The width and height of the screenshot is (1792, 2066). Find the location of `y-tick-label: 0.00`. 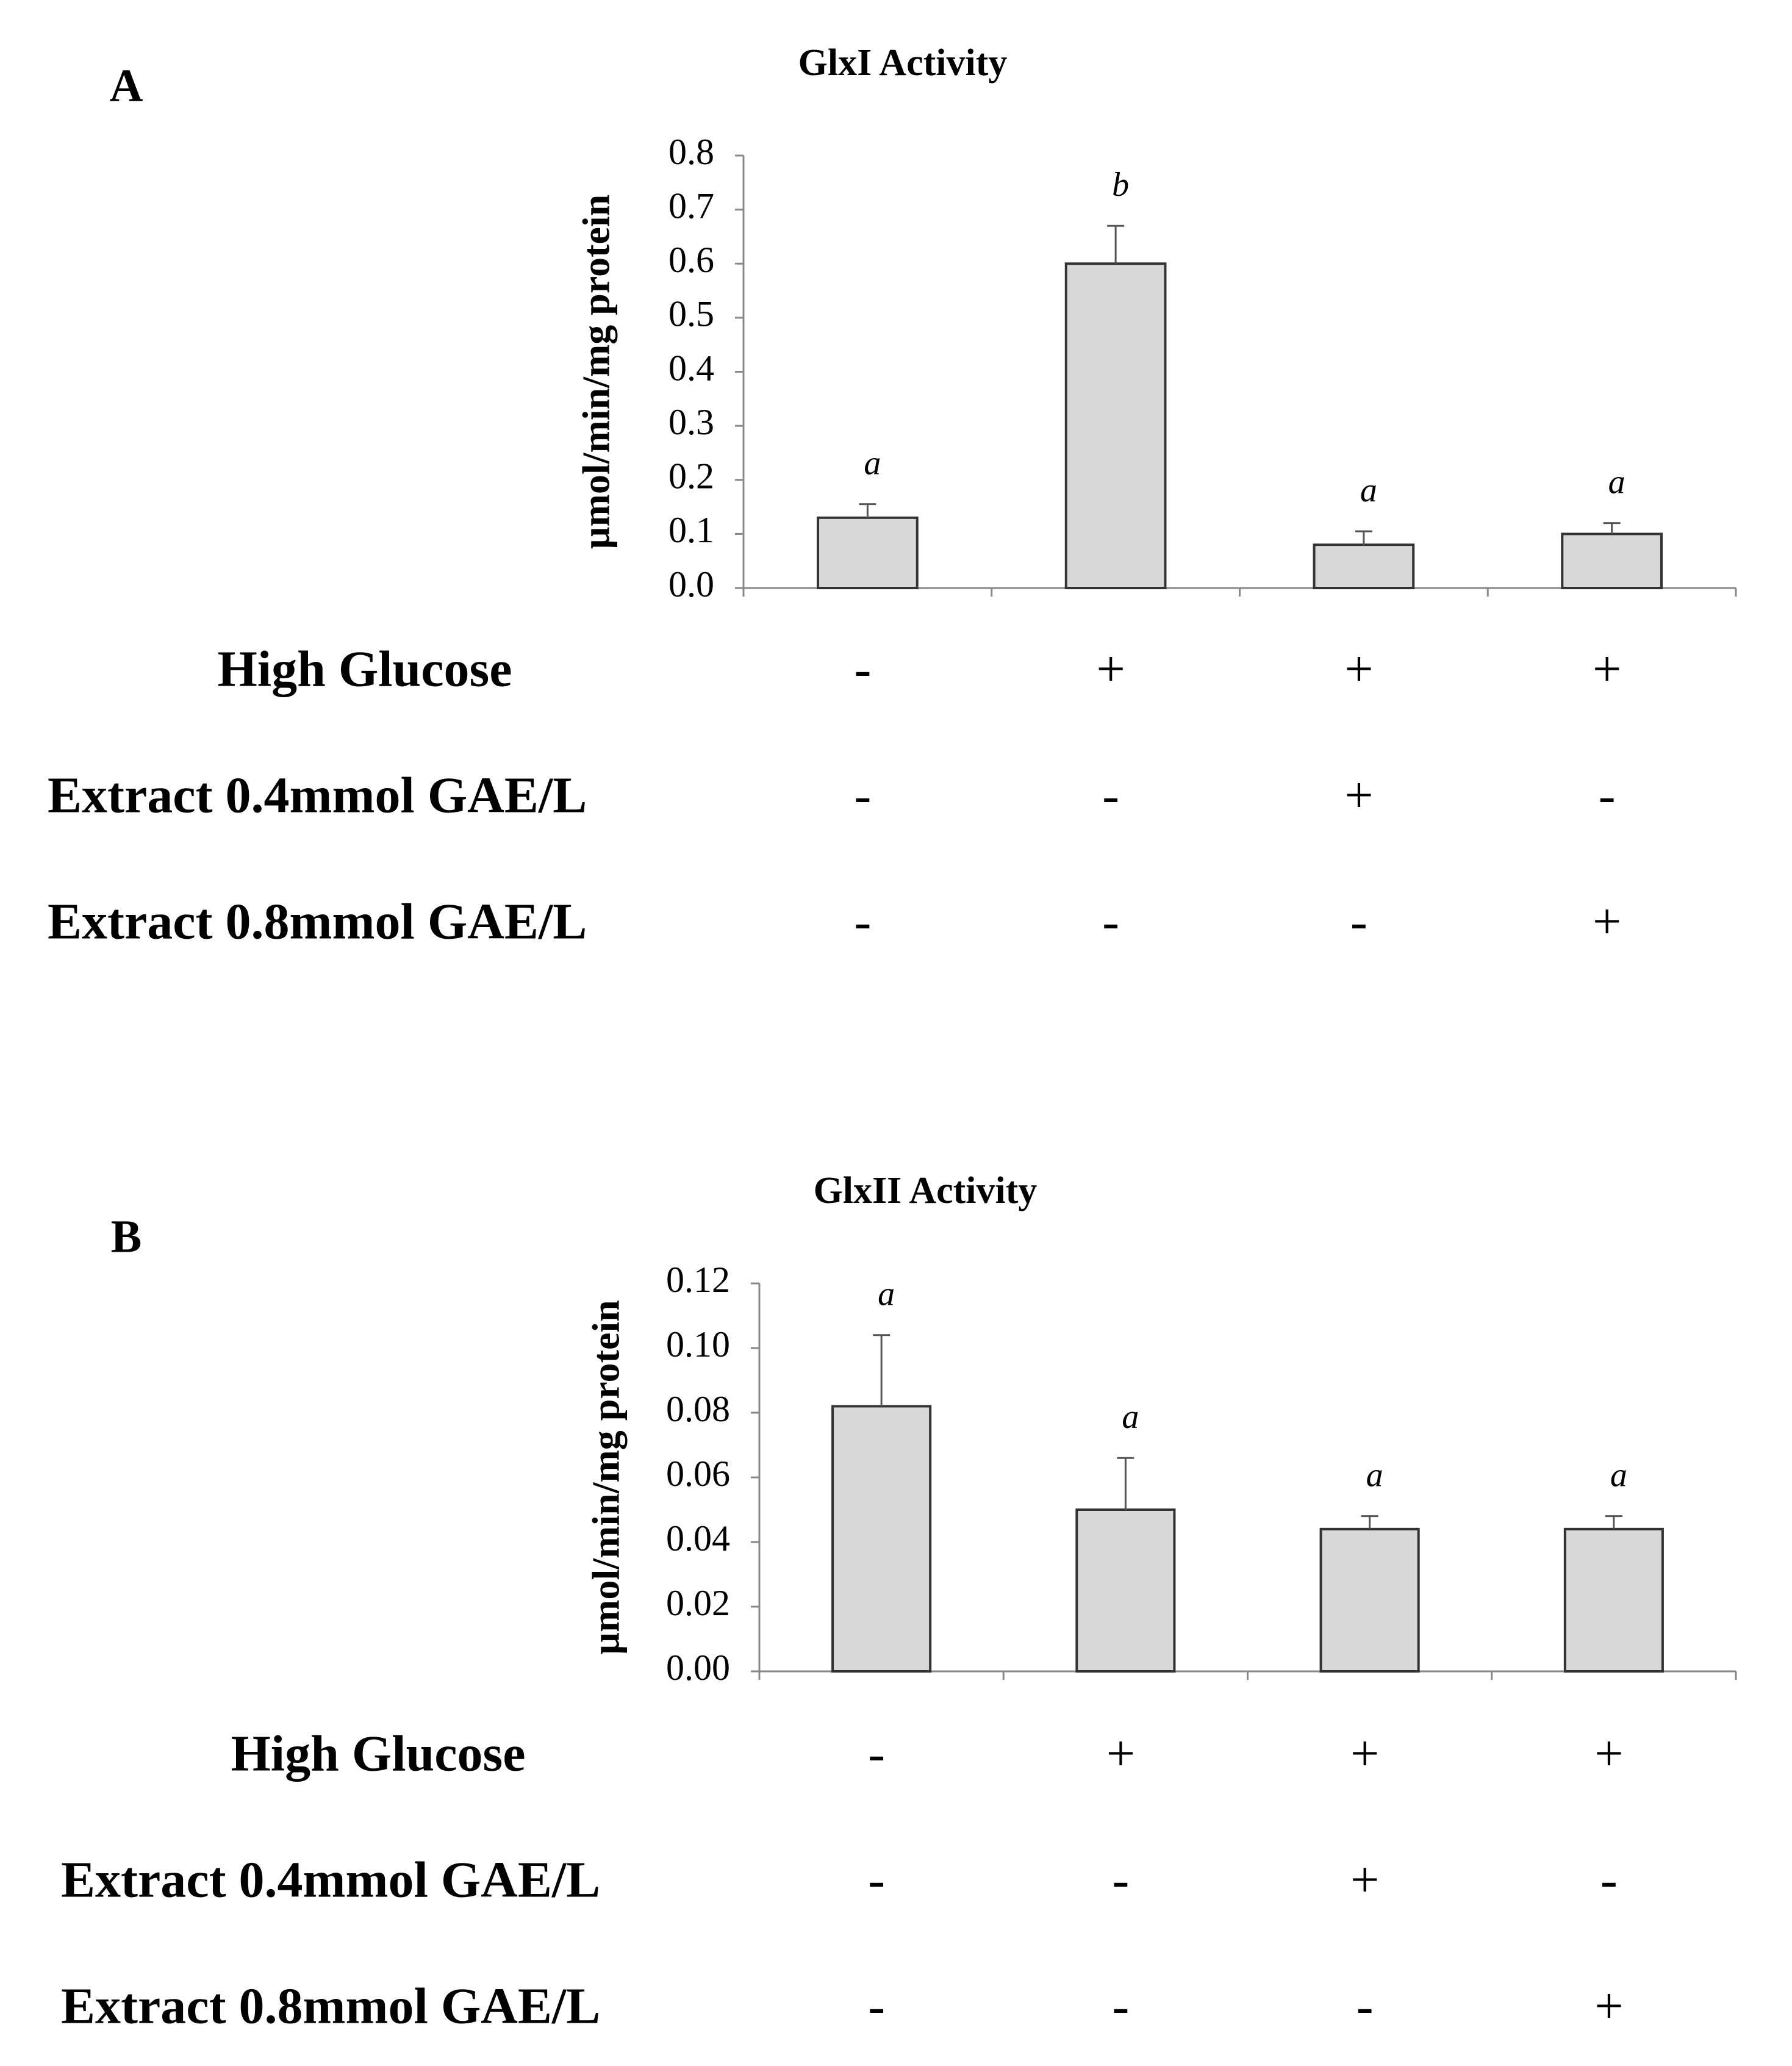

y-tick-label: 0.00 is located at coordinates (698, 1668).